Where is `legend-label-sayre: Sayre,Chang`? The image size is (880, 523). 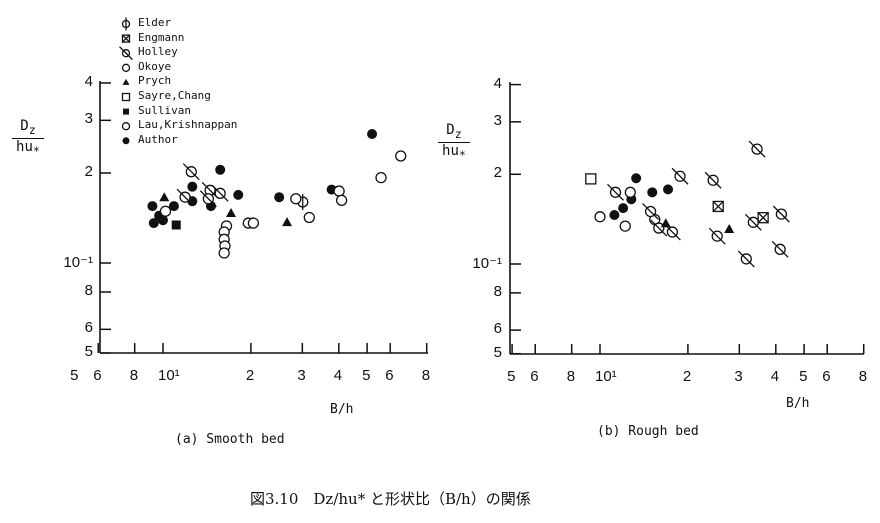
legend-label-sayre: Sayre,Chang is located at coordinates (174, 95).